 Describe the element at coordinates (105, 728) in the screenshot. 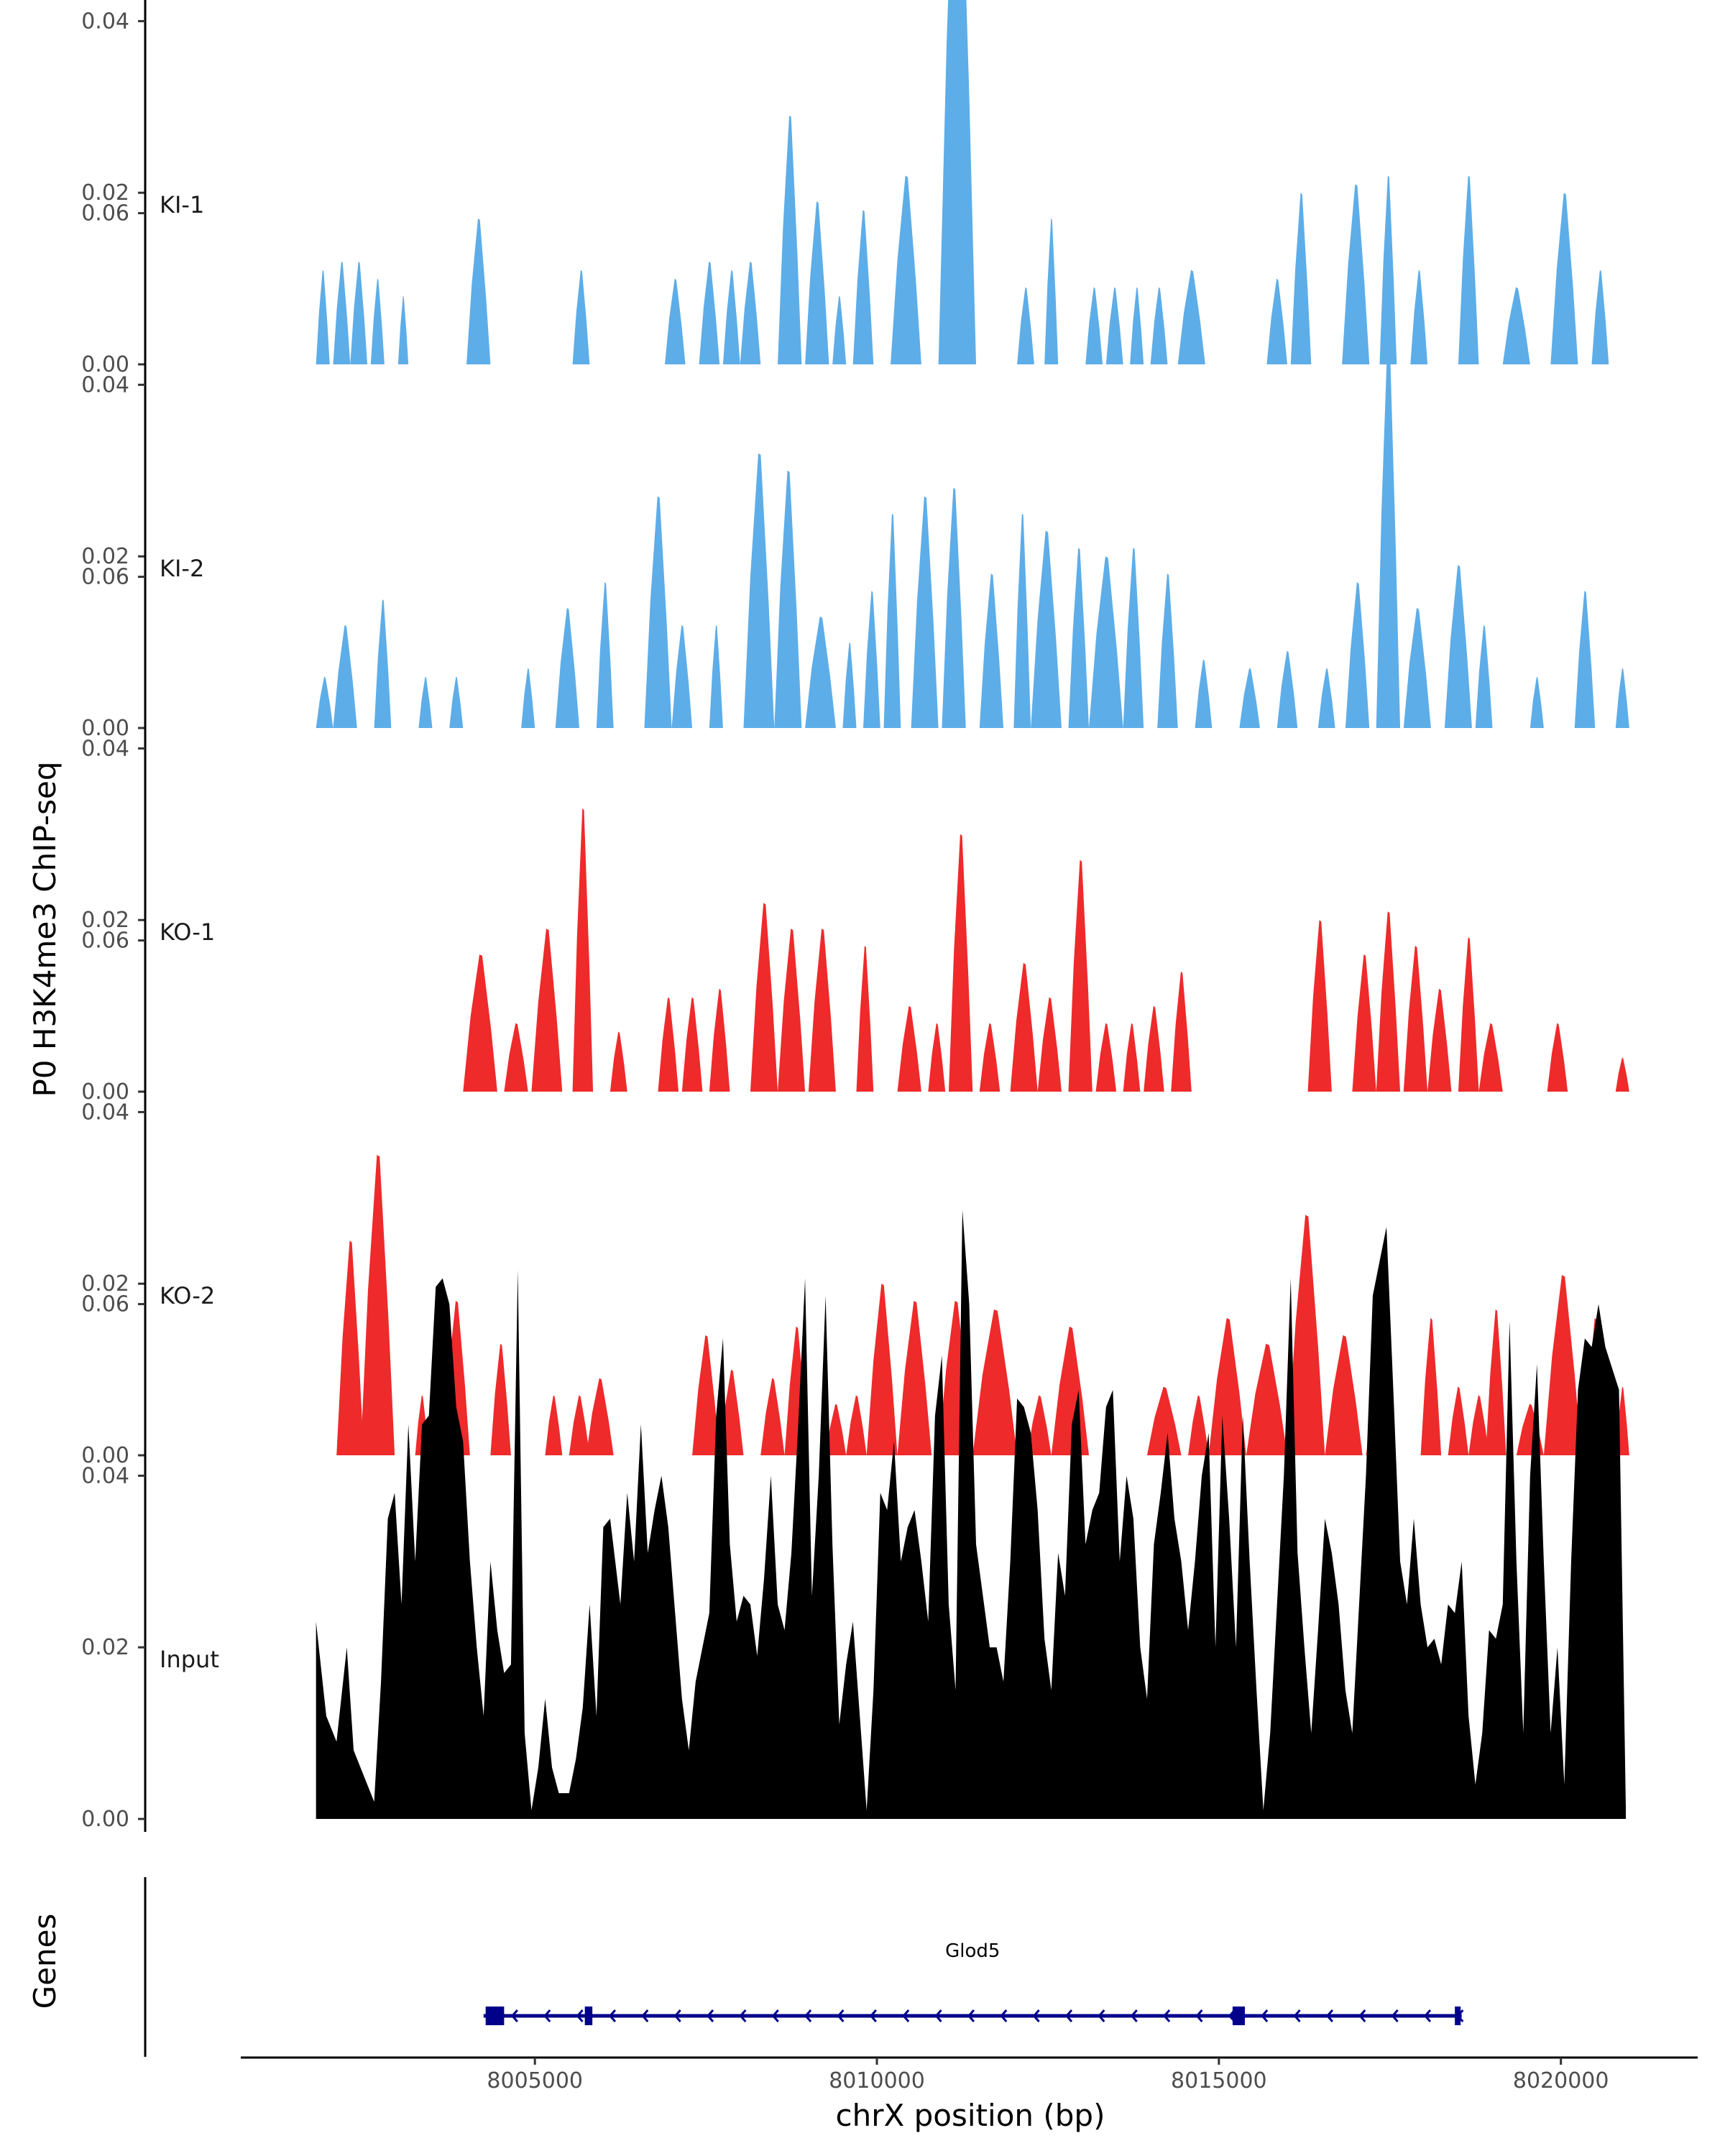

I see `y-tick-label: 0.00` at that location.